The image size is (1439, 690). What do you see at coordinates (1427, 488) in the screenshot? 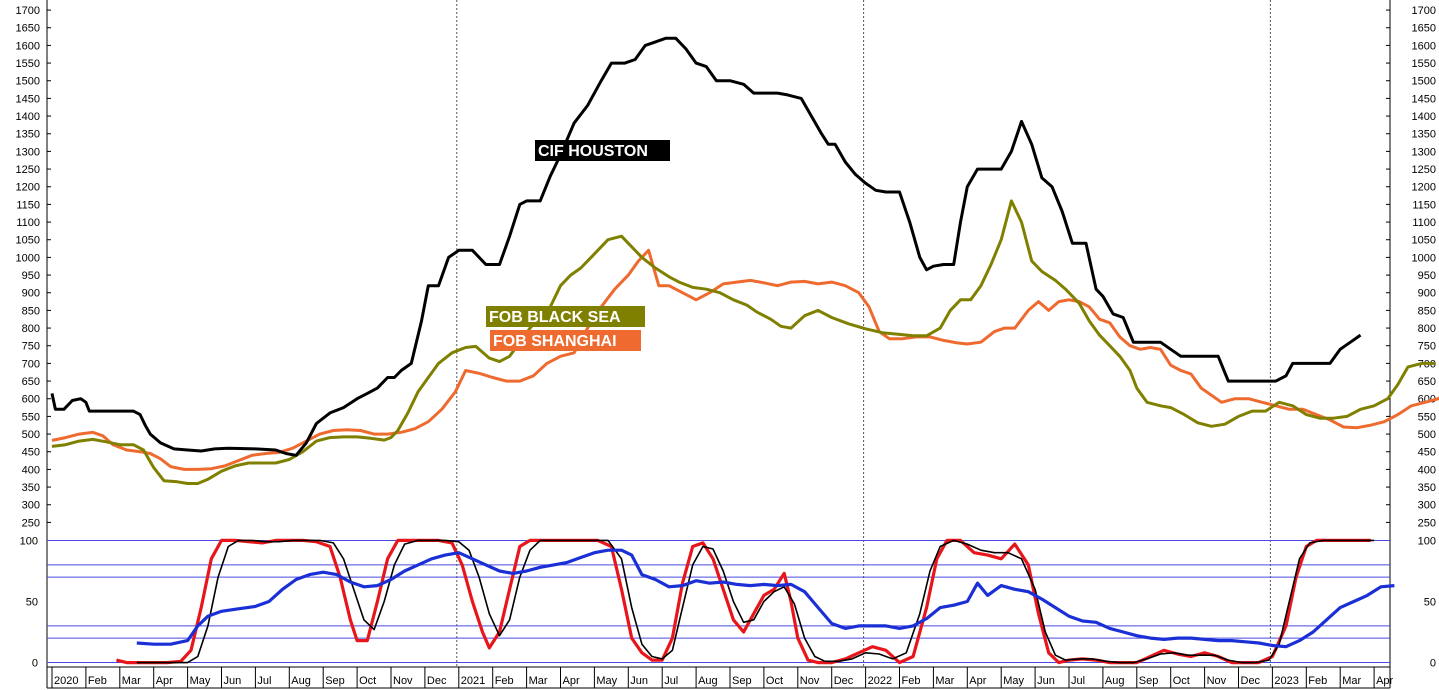
I see `y-tick-label-right: 350` at bounding box center [1427, 488].